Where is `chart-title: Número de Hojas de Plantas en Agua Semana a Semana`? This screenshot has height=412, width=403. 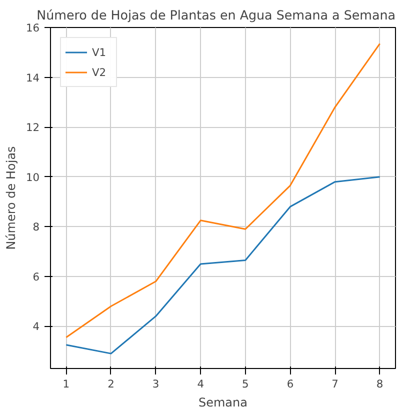
chart-title: Número de Hojas de Plantas en Agua Semana a Semana is located at coordinates (216, 15).